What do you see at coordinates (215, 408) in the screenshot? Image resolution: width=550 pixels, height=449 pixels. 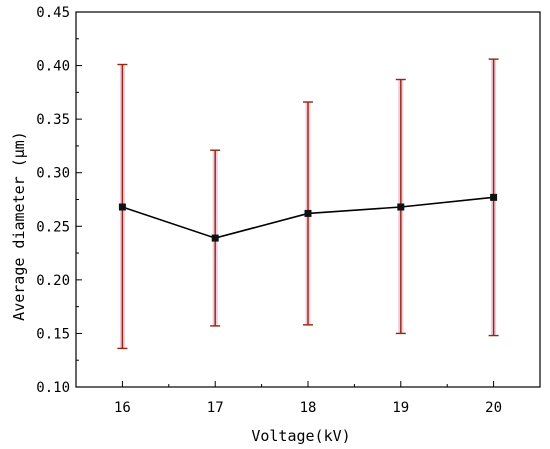 I see `x-tick-label: 17` at bounding box center [215, 408].